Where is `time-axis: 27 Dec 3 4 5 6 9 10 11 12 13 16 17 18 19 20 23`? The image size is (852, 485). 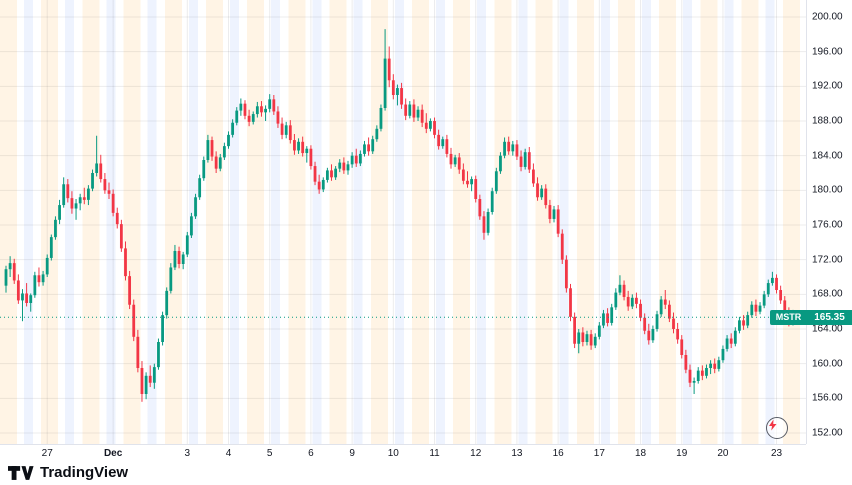
time-axis: 27 Dec 3 4 5 6 9 10 11 12 13 16 17 18 19 20 23 is located at coordinates (403, 454).